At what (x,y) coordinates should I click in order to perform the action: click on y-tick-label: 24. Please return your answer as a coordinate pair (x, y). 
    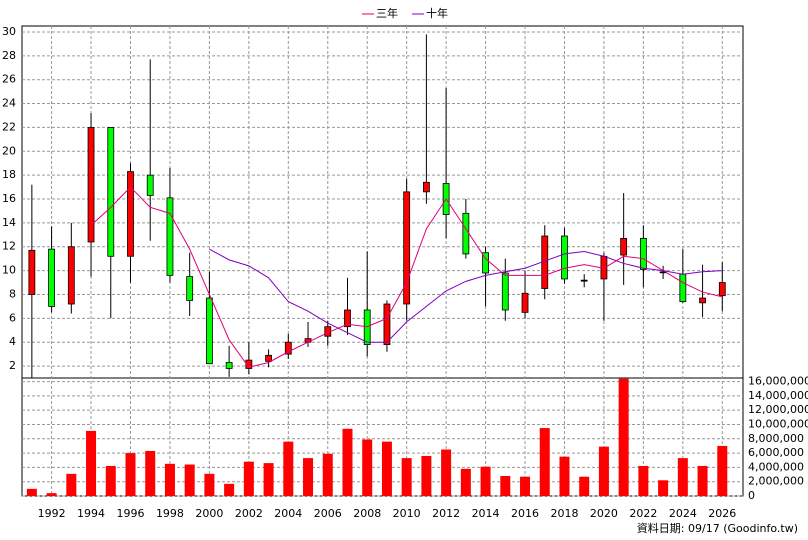
    Looking at the image, I should click on (9, 103).